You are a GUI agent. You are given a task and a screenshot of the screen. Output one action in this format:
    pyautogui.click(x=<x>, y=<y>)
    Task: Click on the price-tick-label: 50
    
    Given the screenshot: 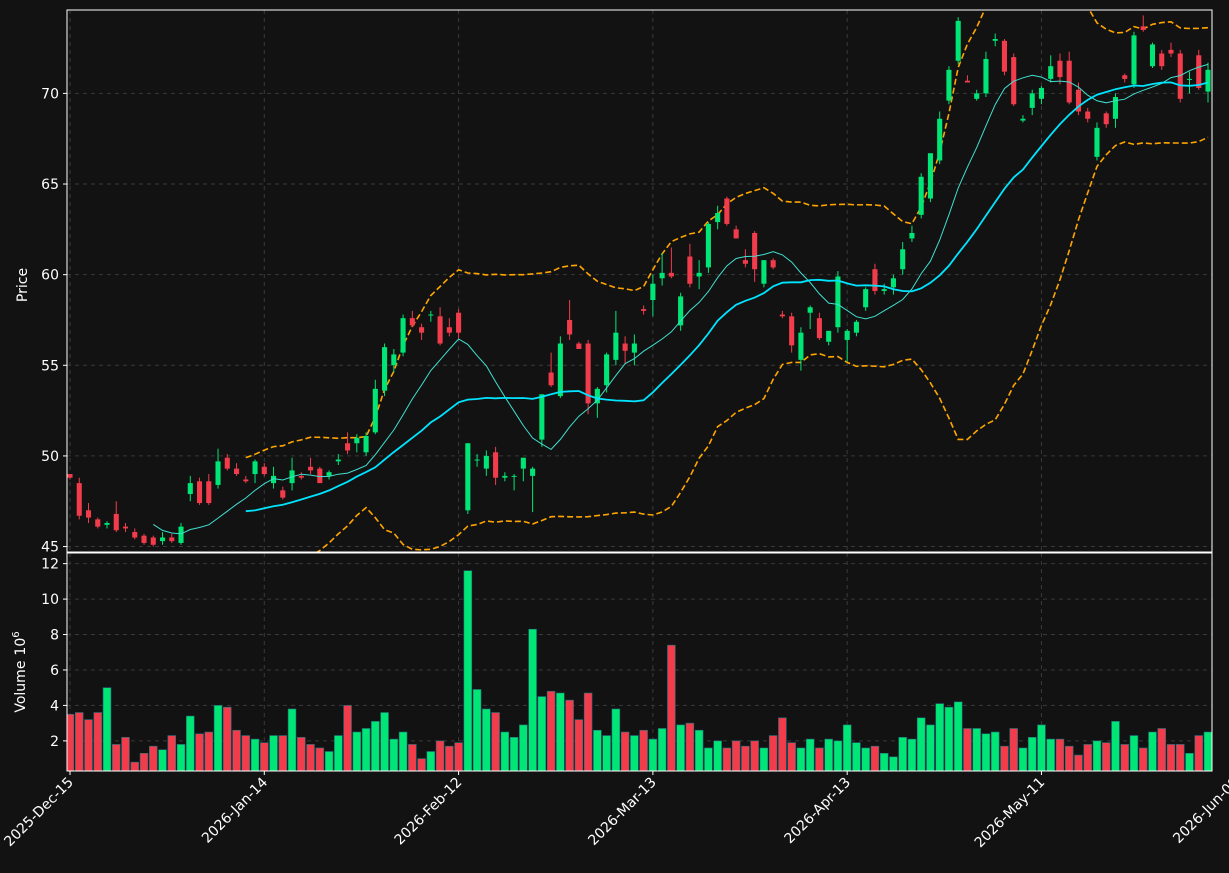 What is the action you would take?
    pyautogui.click(x=50, y=457)
    